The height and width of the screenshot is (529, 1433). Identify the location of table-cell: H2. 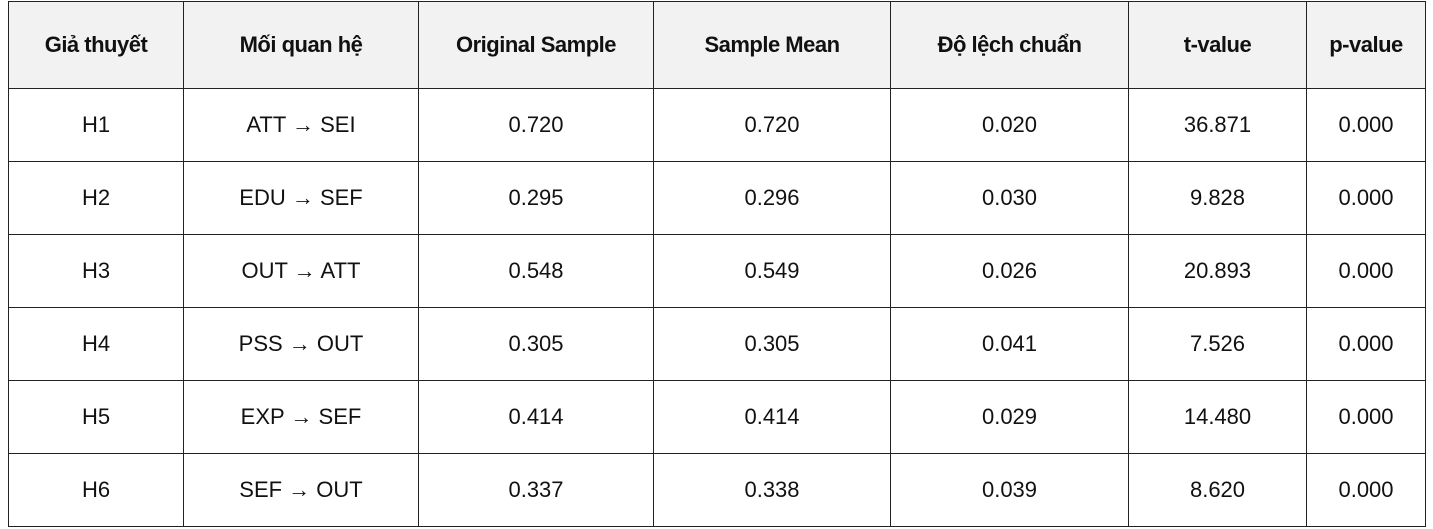
(96, 198).